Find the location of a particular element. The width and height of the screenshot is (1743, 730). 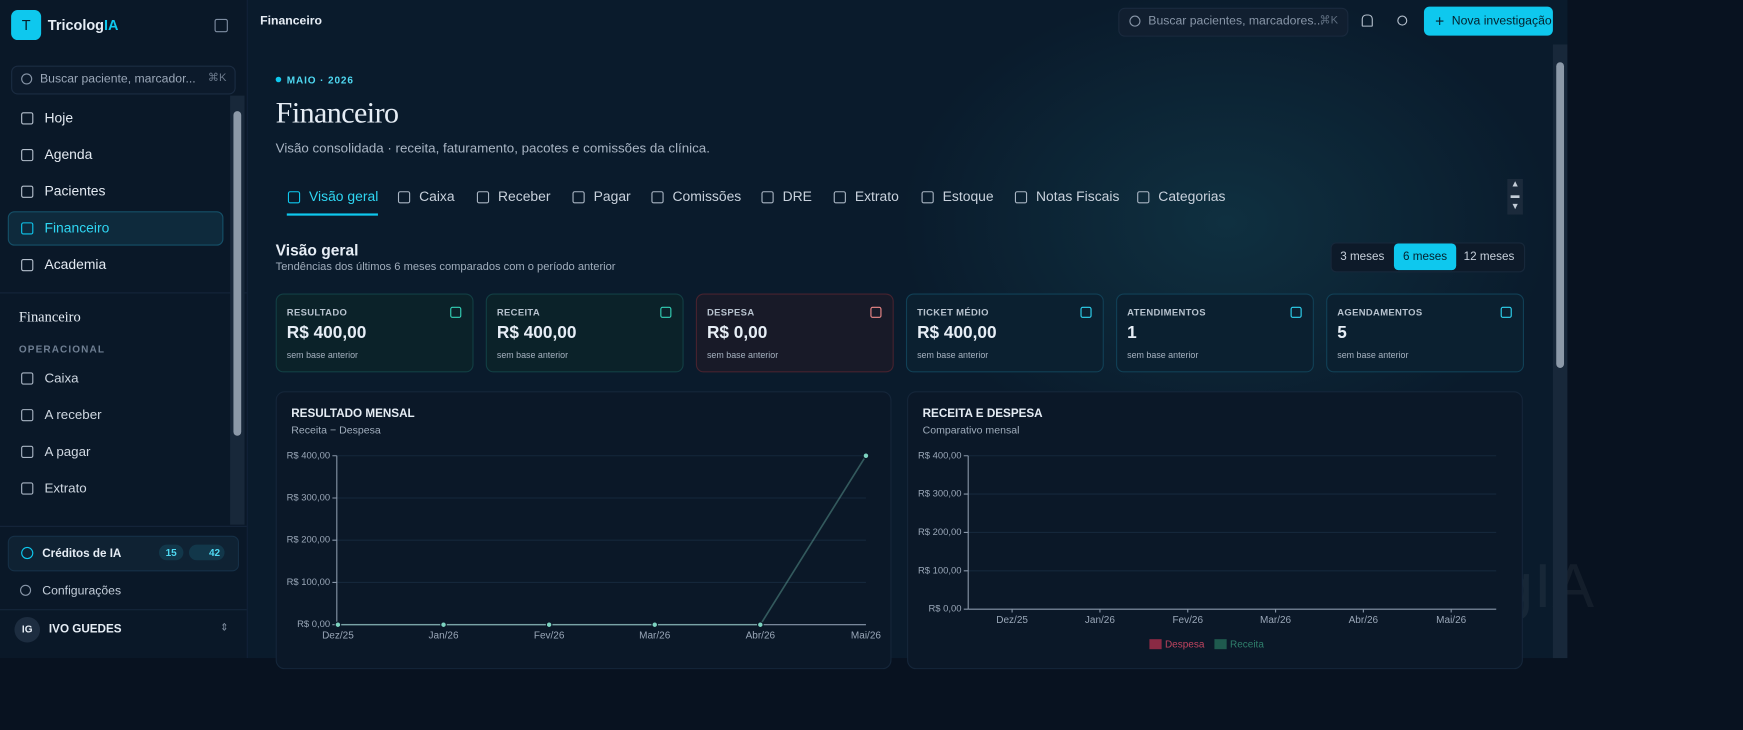

chart-subtitle: Receita − Despesa is located at coordinates (336, 430).